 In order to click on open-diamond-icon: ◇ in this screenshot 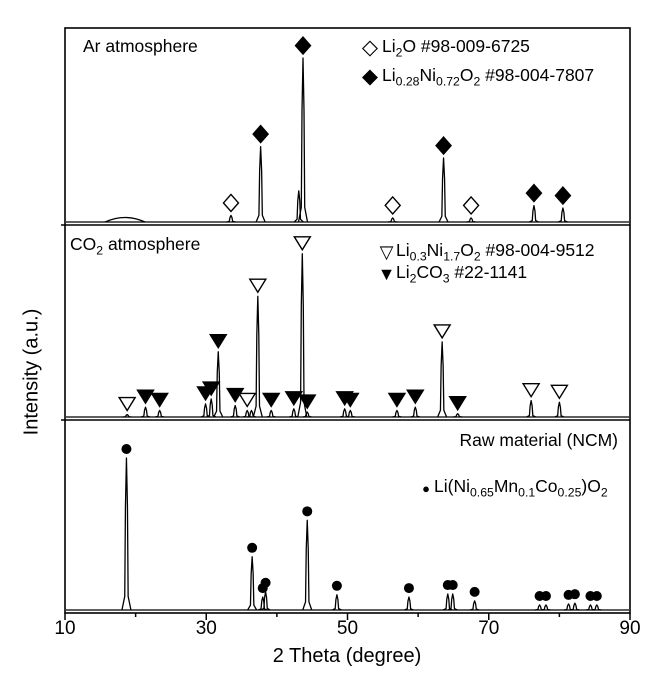, I will do `click(370, 47)`.